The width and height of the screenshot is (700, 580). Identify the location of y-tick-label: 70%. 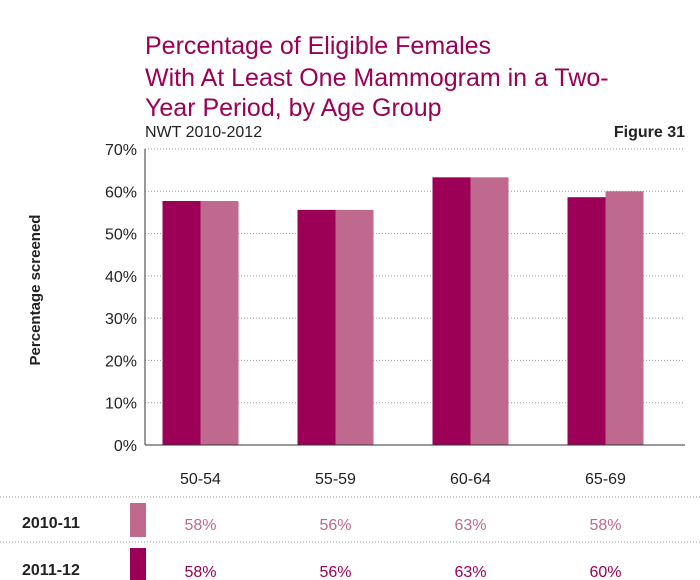
(121, 150).